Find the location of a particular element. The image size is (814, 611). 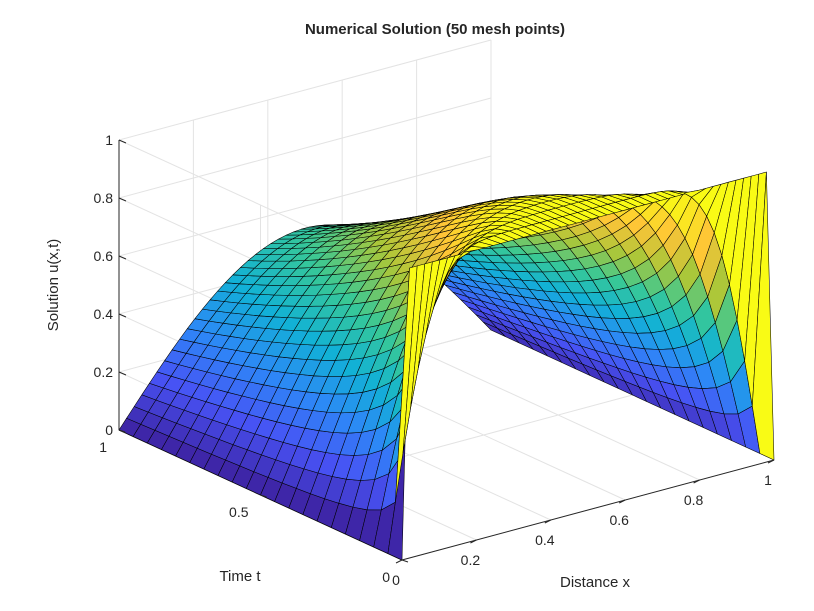

x-axis-label: Distance x is located at coordinates (595, 582).